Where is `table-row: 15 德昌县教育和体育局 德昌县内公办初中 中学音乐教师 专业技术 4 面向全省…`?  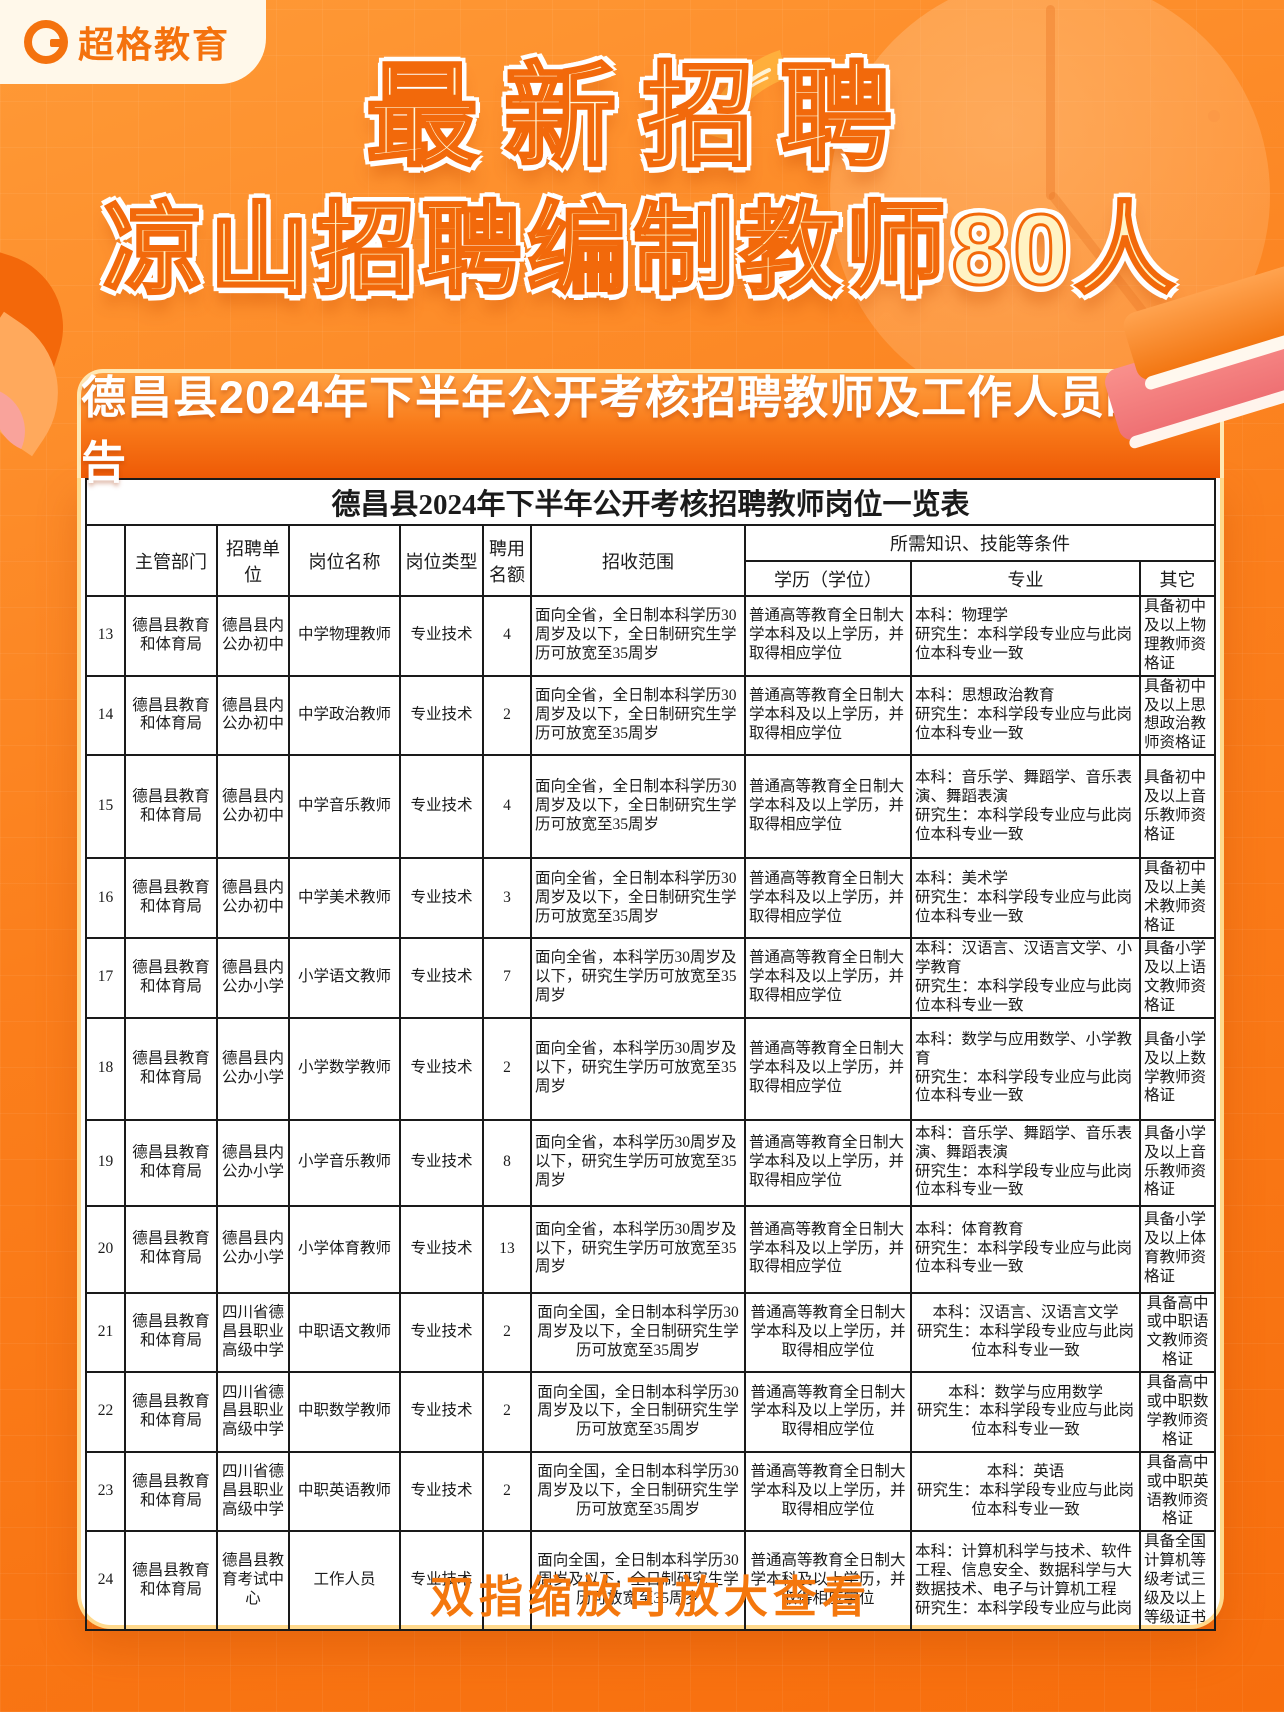
table-row: 15 德昌县教育和体育局 德昌县内公办初中 中学音乐教师 专业技术 4 面向全省… is located at coordinates (651, 807).